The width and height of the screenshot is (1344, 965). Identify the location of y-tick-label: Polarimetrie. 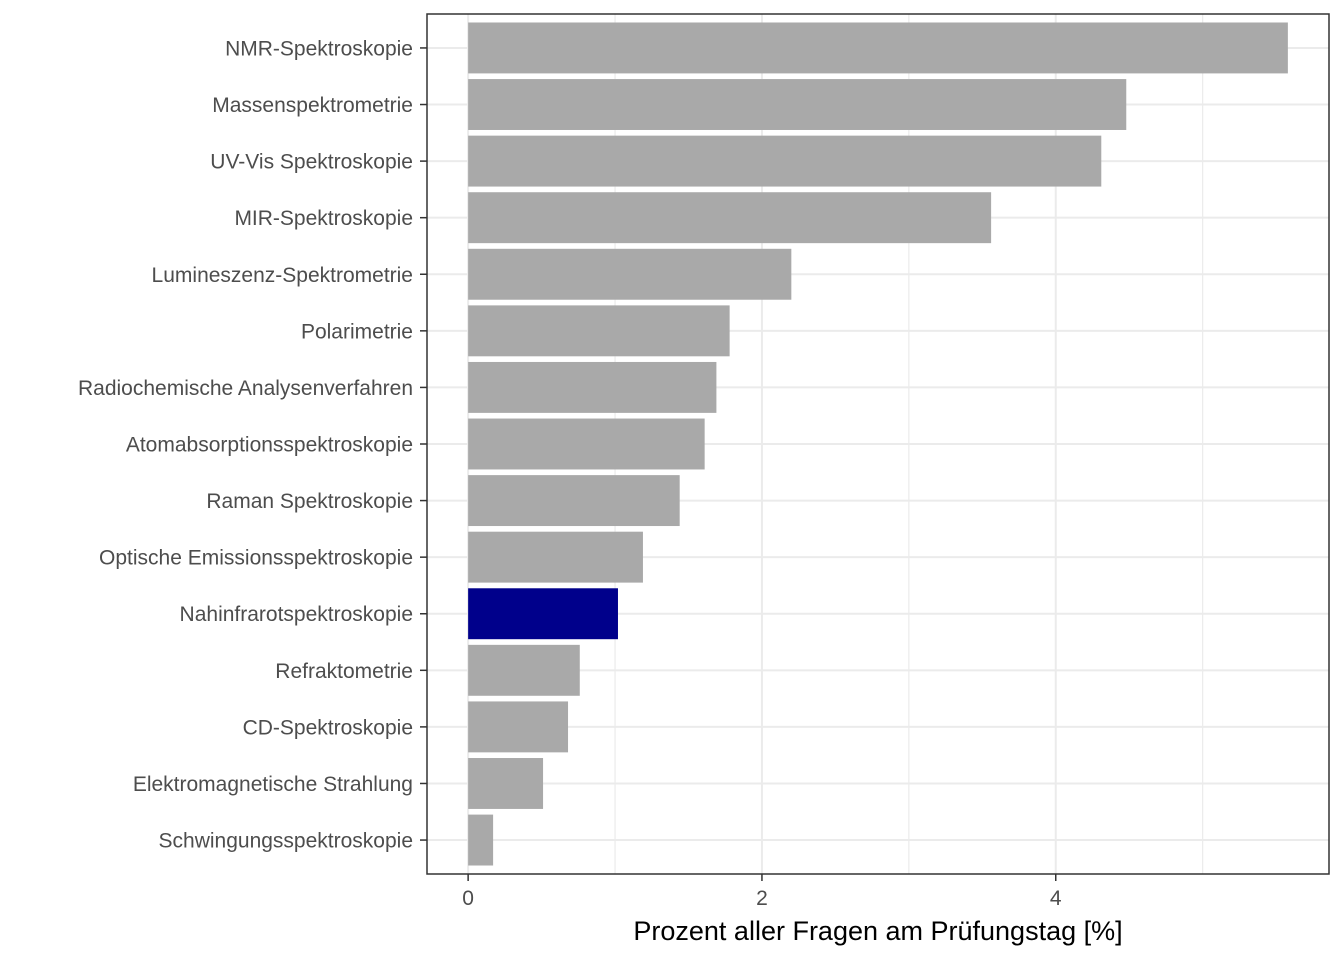
(357, 331).